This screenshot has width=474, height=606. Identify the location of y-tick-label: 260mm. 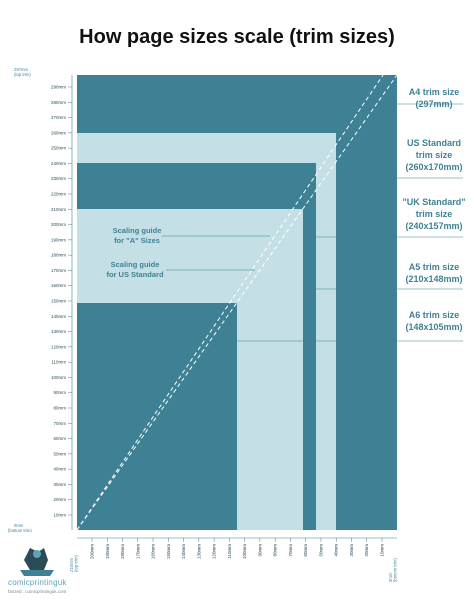
(58, 132).